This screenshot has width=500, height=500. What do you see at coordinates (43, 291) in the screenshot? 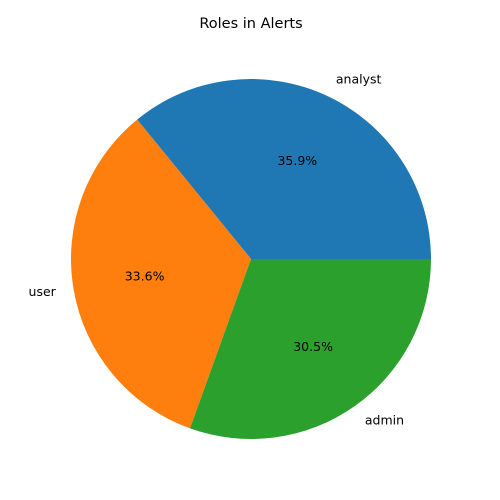
I see `slice-label-user: user` at bounding box center [43, 291].